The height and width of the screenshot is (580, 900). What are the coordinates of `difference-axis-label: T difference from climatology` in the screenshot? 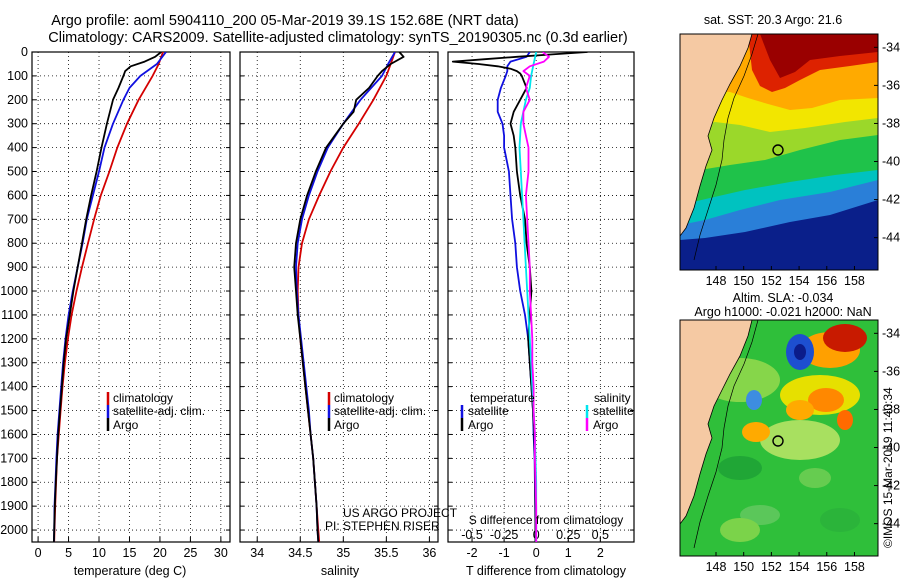 It's located at (546, 571).